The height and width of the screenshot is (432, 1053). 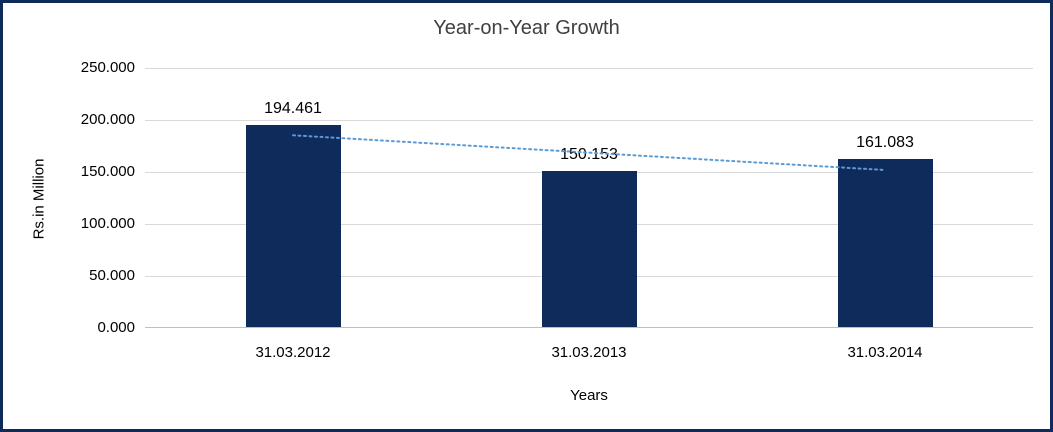 What do you see at coordinates (885, 352) in the screenshot?
I see `x-axis-tick-label: 31.03.2014` at bounding box center [885, 352].